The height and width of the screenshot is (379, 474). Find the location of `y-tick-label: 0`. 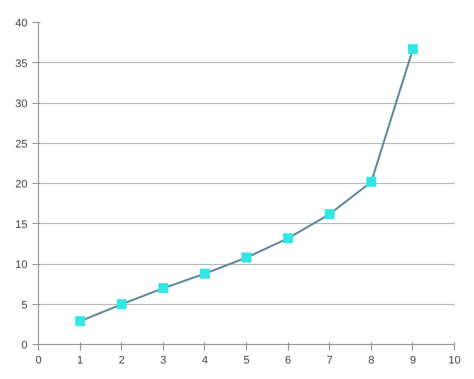

y-tick-label: 0 is located at coordinates (24, 346).